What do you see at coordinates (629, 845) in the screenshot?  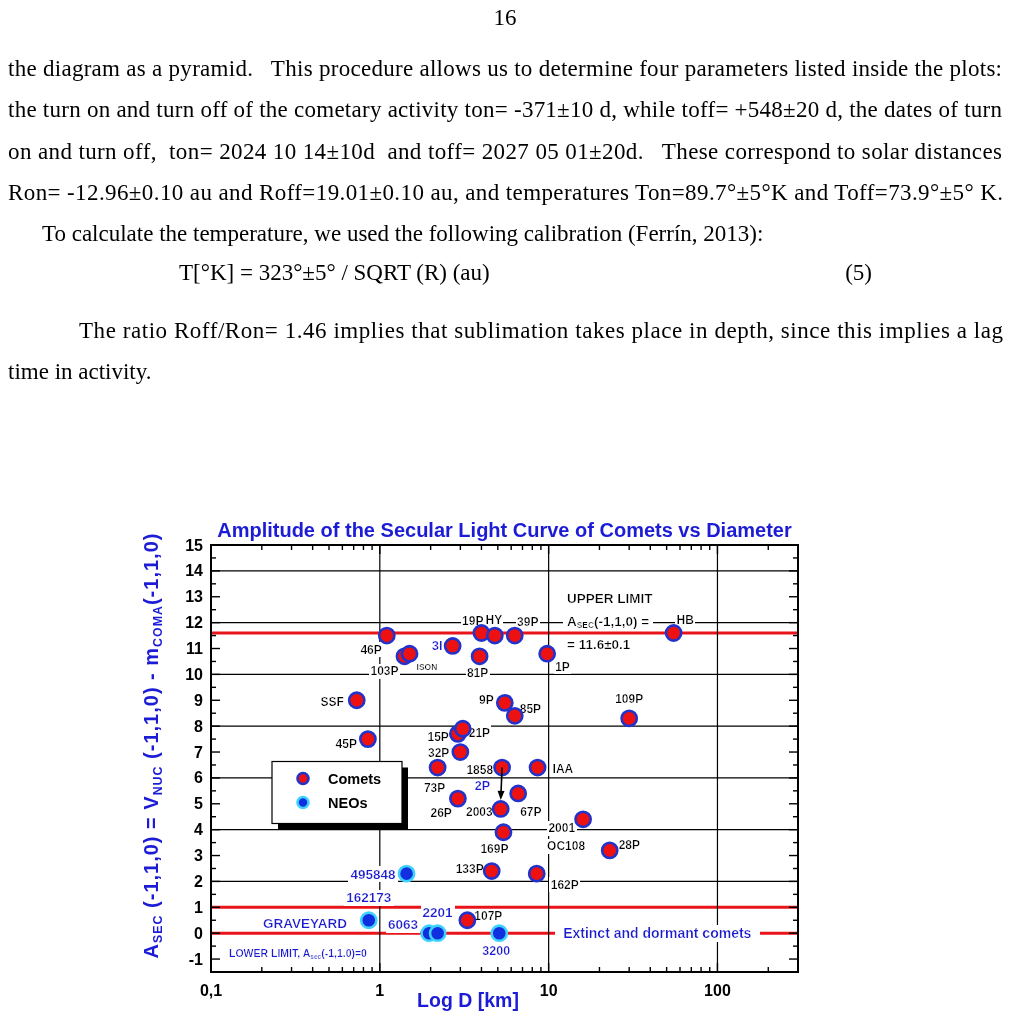 I see `annotation: 28P` at bounding box center [629, 845].